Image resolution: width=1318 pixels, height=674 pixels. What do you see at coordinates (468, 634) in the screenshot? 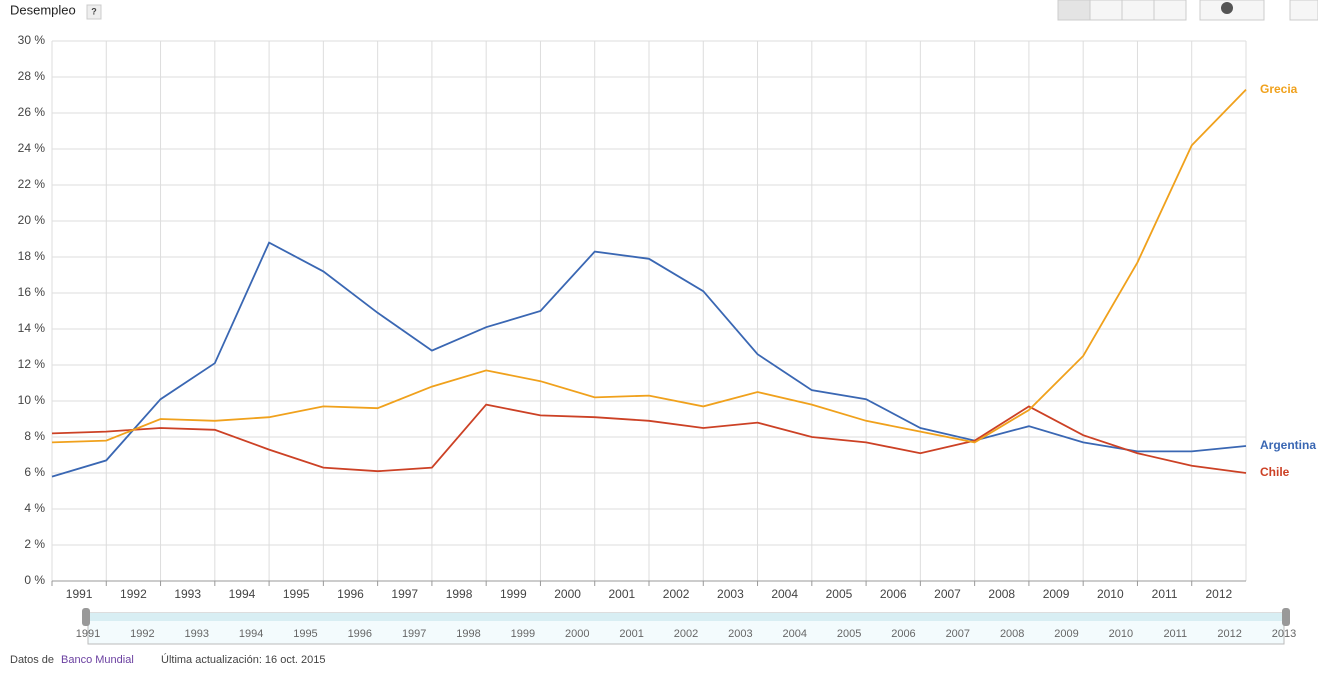
I see `timeline-label: 1998` at bounding box center [468, 634].